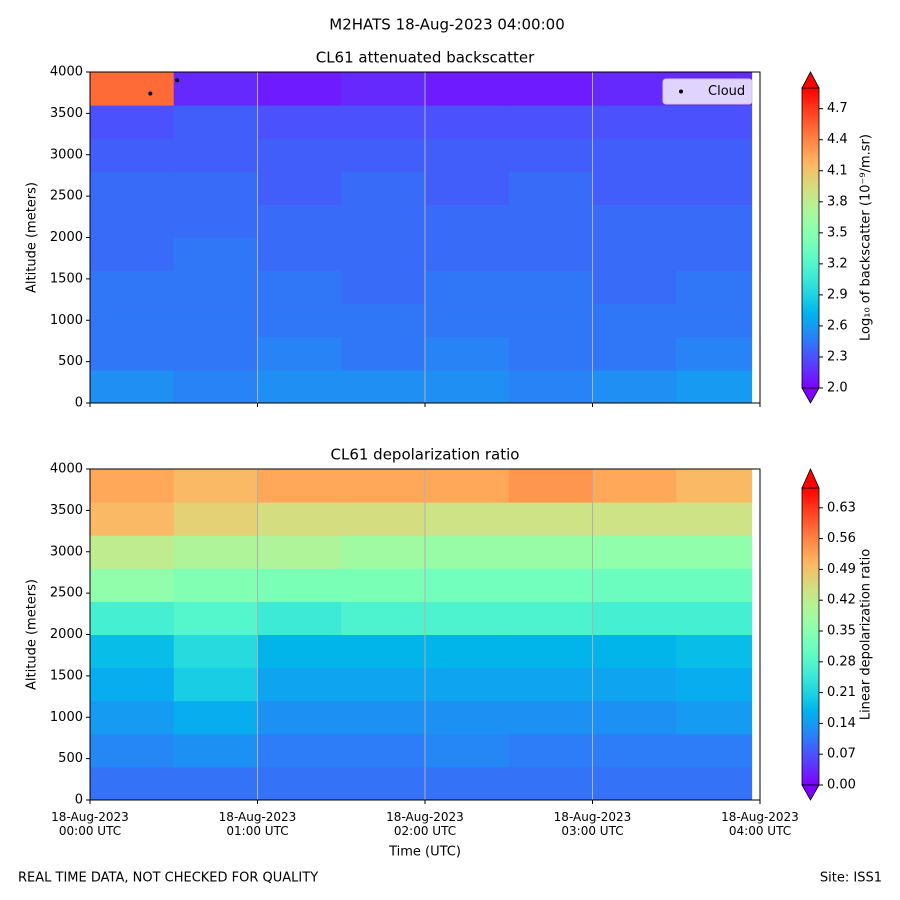  Describe the element at coordinates (841, 692) in the screenshot. I see `colorbar-tick-label: 0.21` at that location.